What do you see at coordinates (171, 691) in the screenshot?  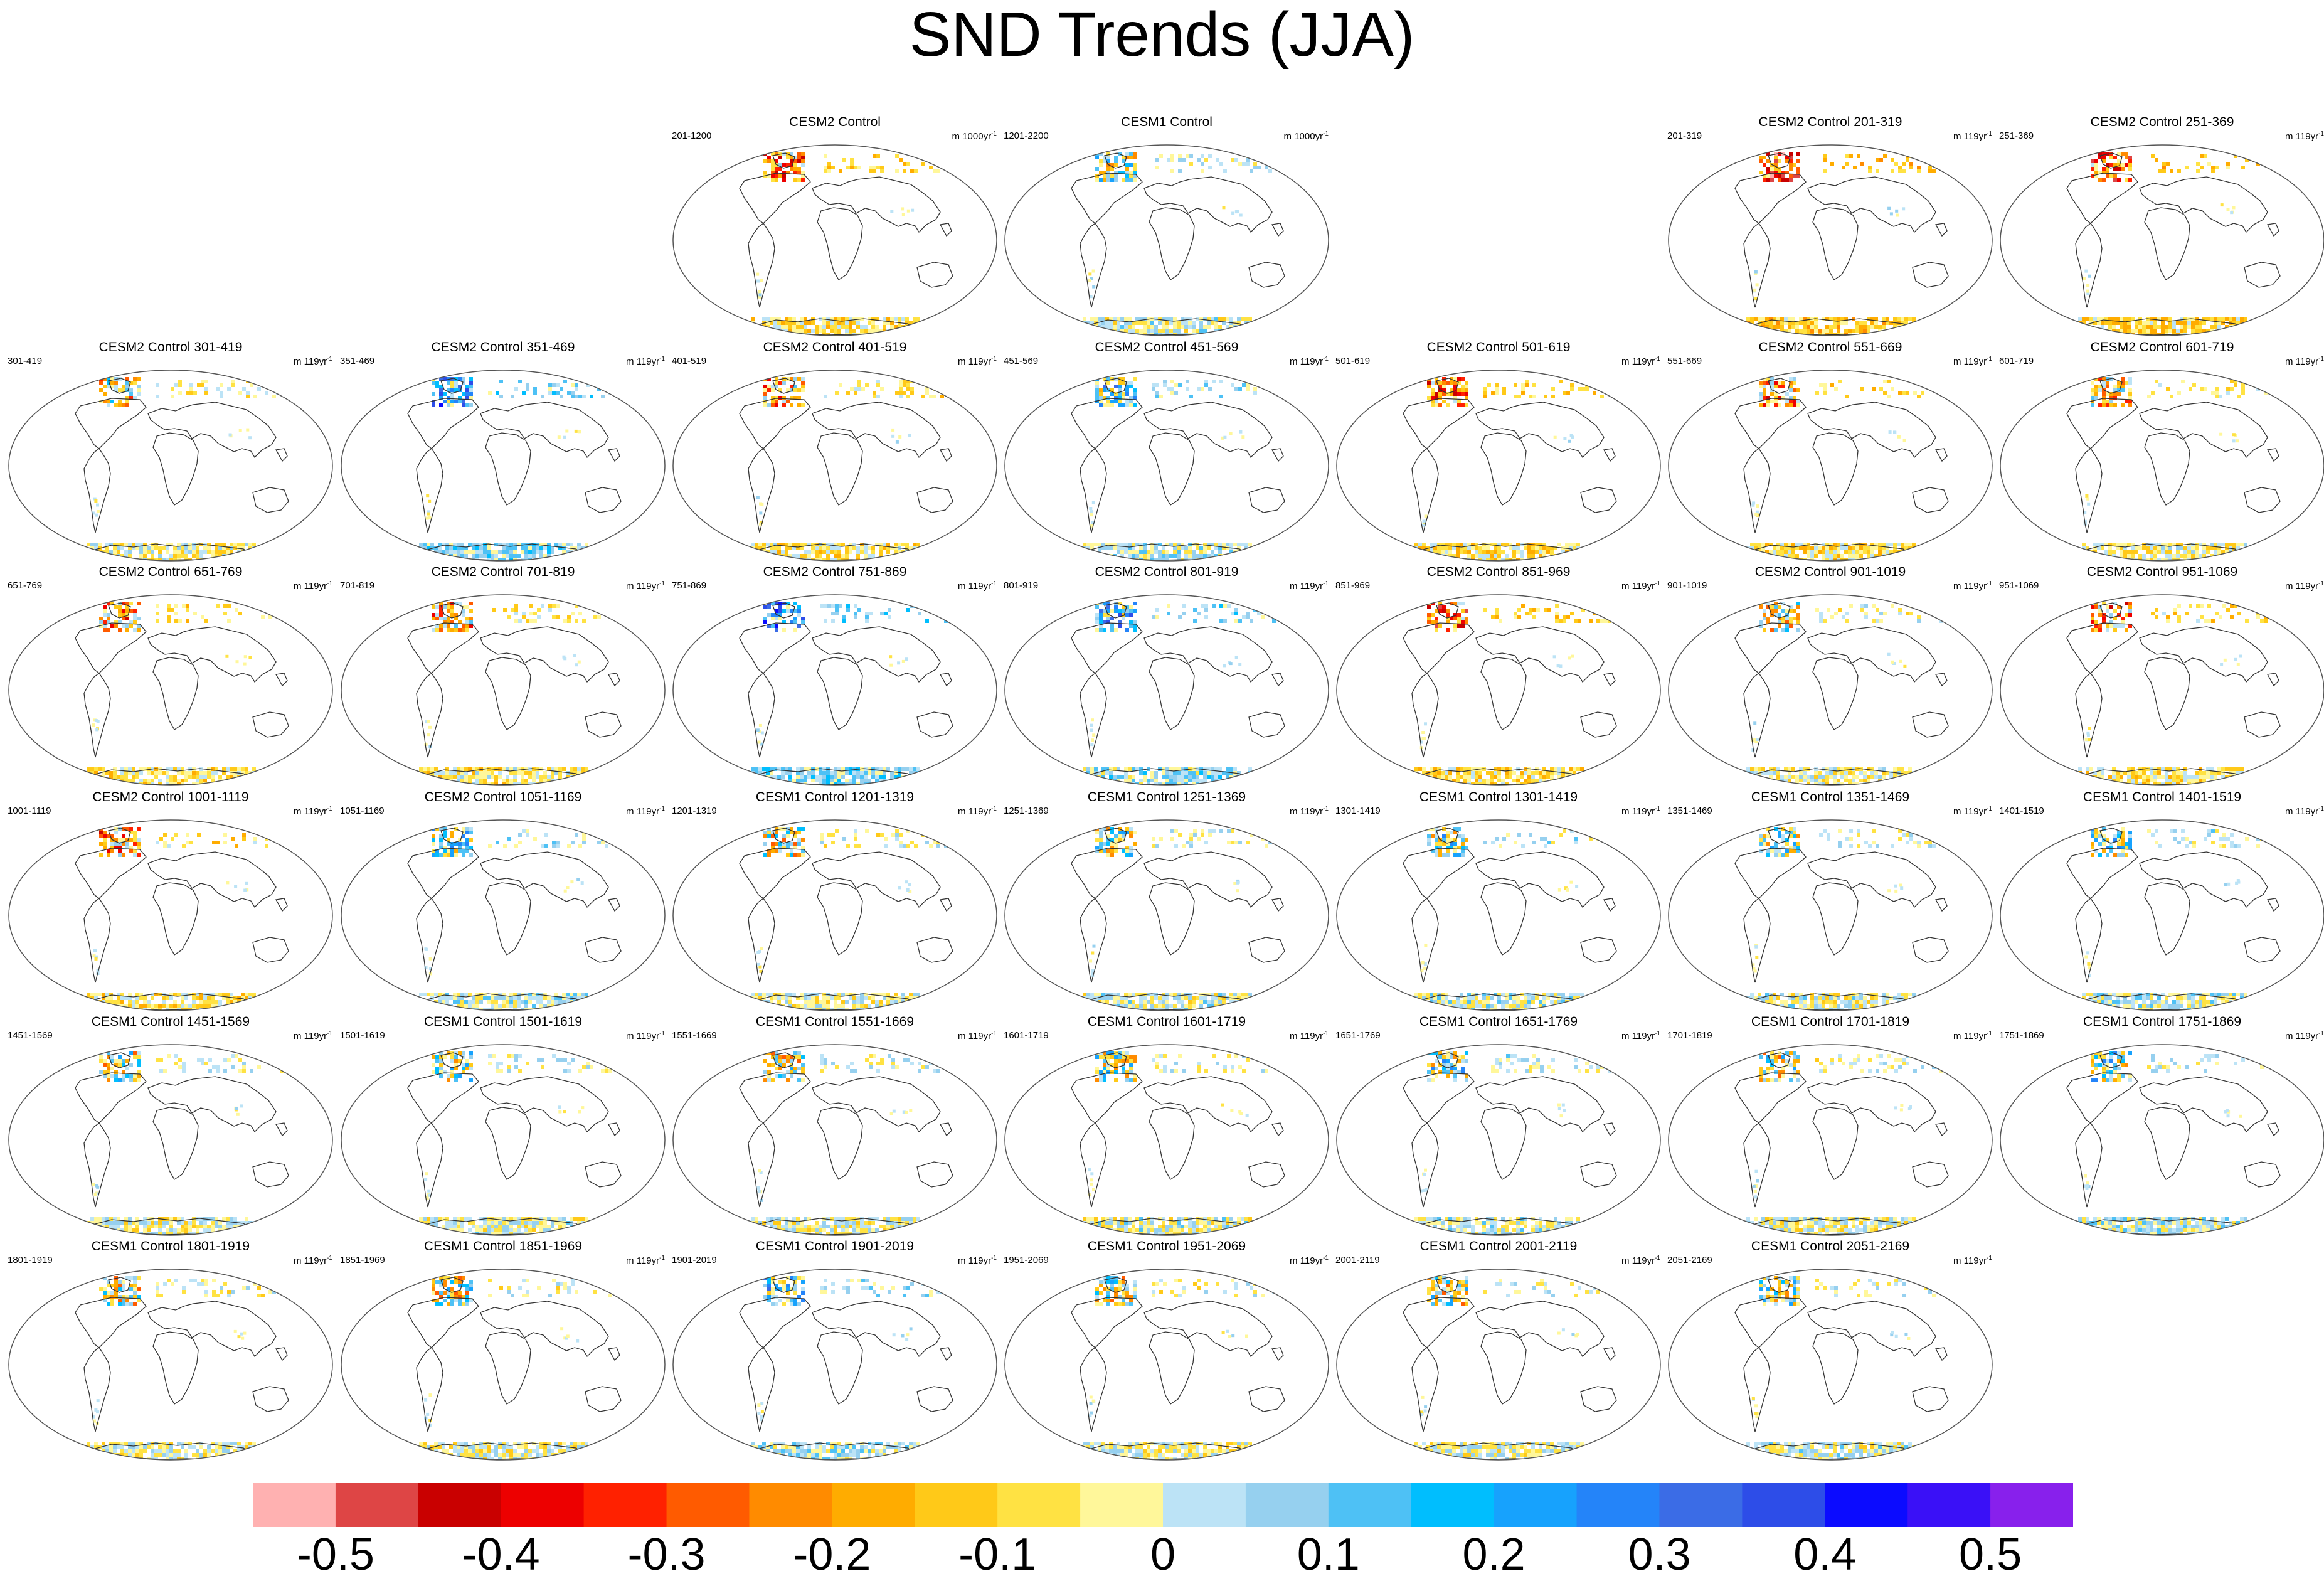 I see `robinson-map` at bounding box center [171, 691].